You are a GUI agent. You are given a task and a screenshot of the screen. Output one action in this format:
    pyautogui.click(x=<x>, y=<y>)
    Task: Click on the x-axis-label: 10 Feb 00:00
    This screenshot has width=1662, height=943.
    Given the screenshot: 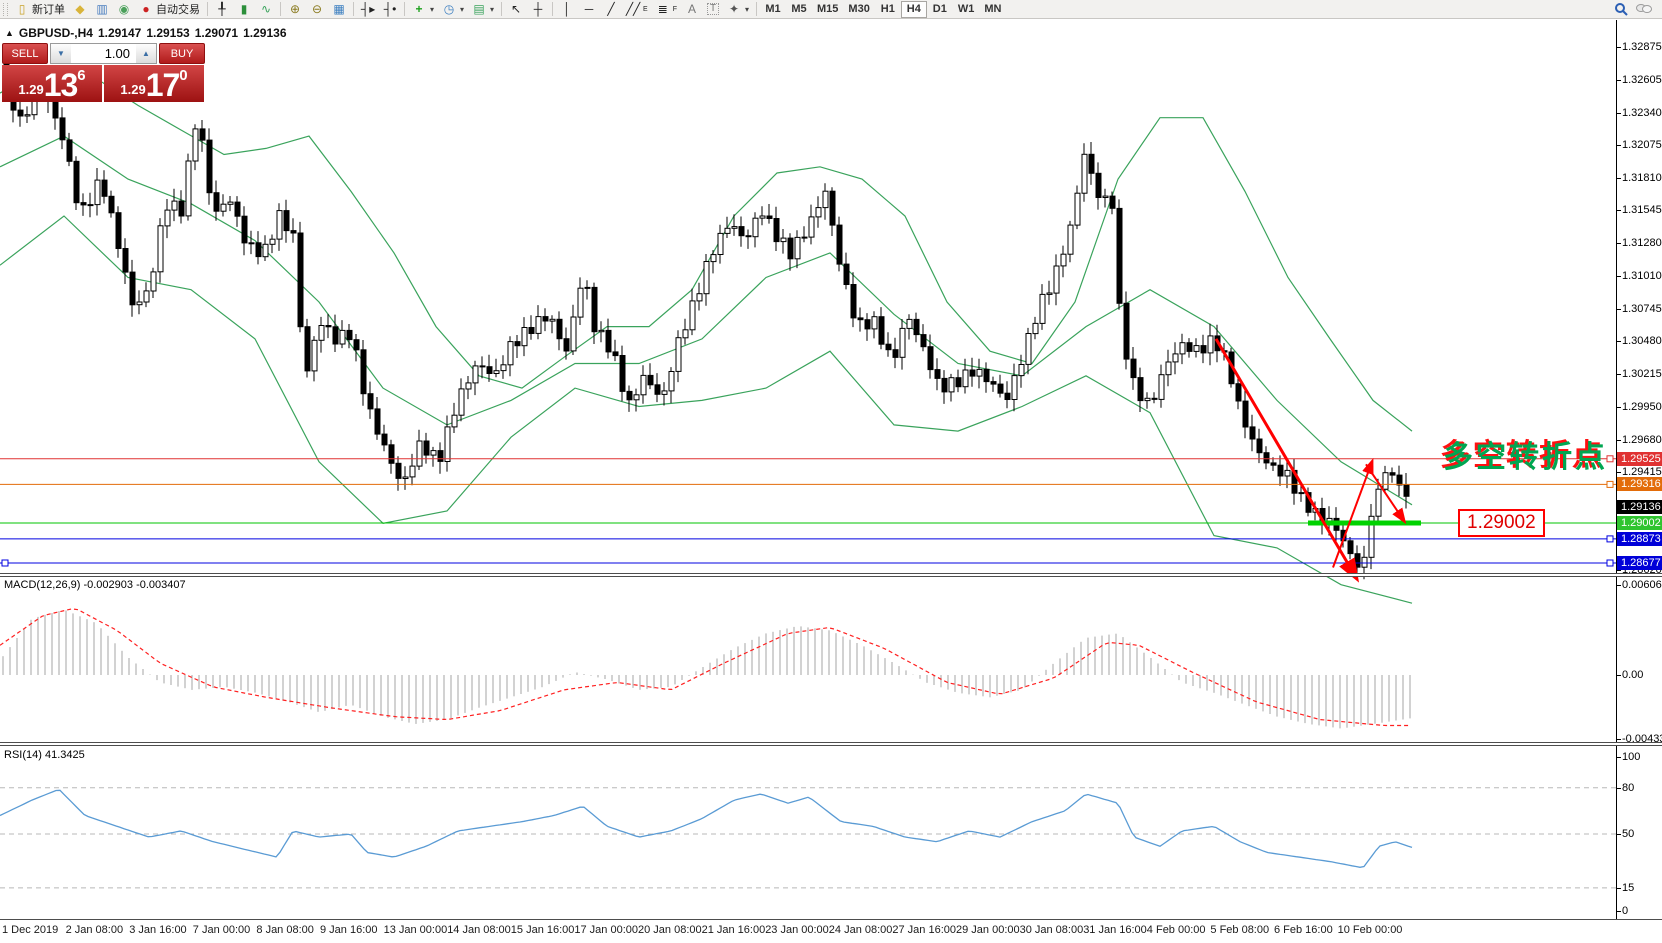 What is the action you would take?
    pyautogui.click(x=1370, y=930)
    